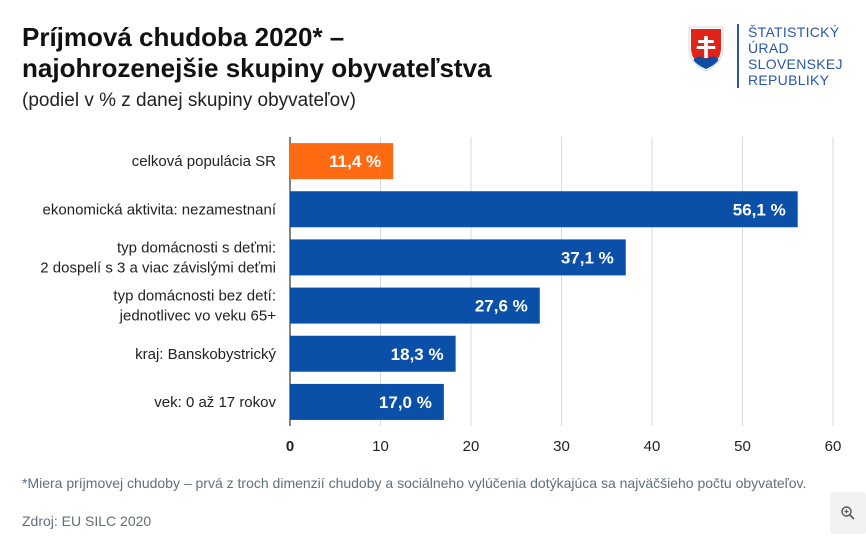  I want to click on bar-value-label: 18,3 %, so click(417, 354).